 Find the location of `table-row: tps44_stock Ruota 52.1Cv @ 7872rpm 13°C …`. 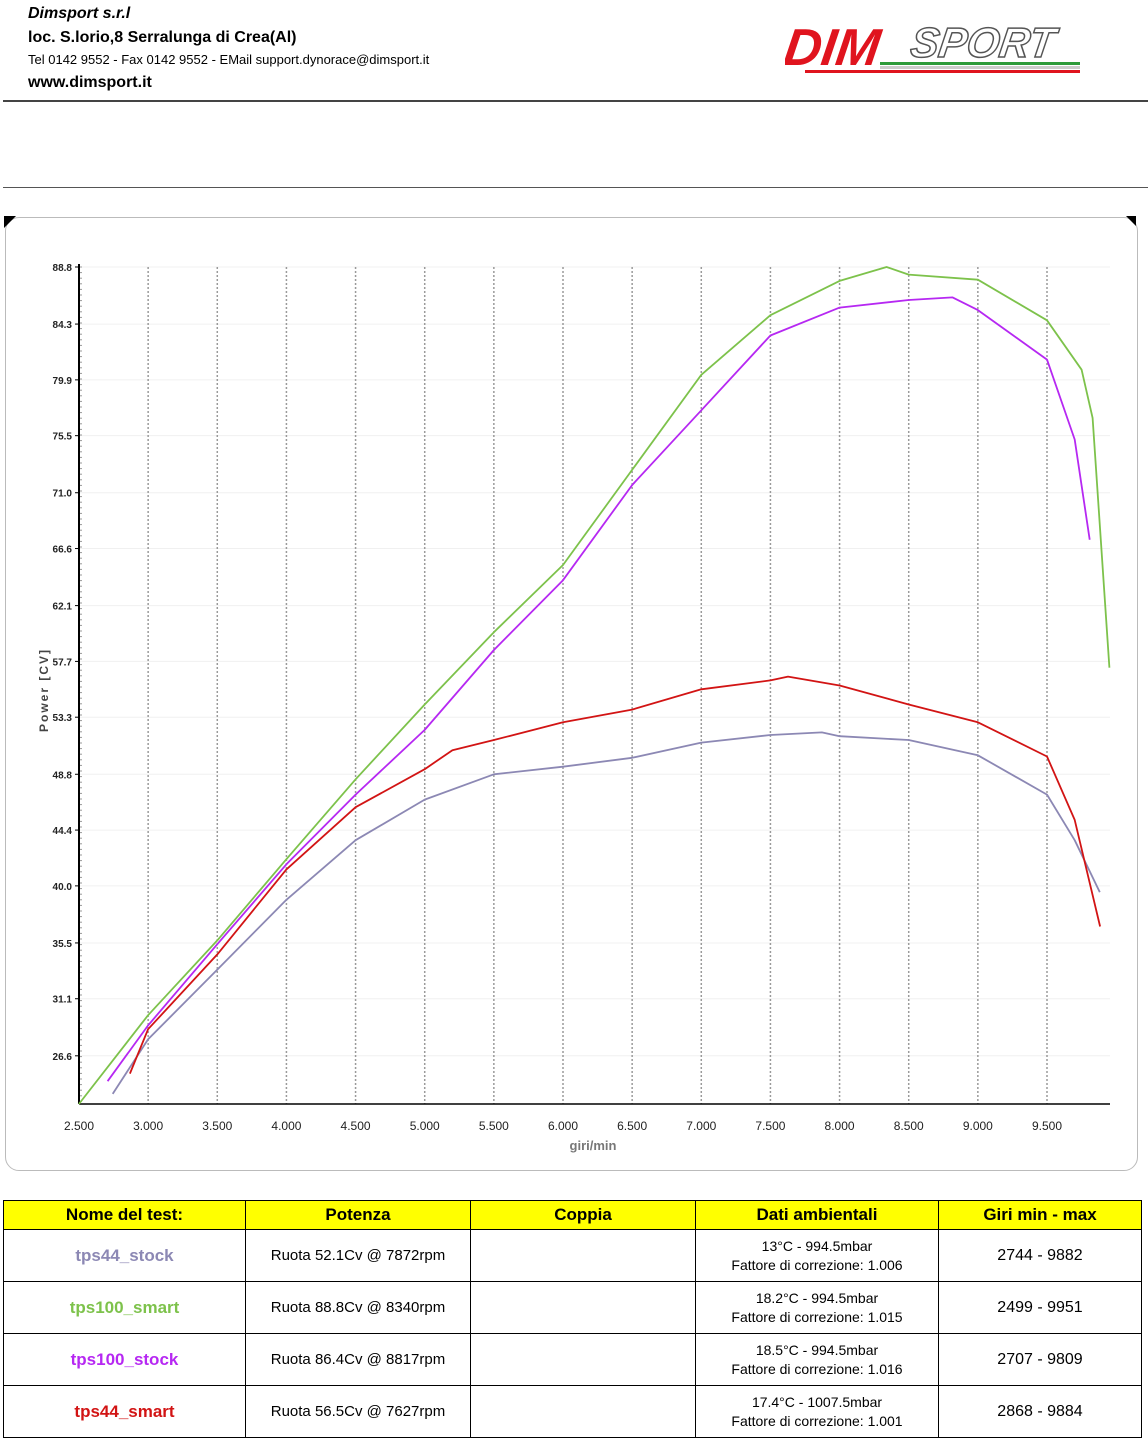

table-row: tps44_stock Ruota 52.1Cv @ 7872rpm 13°C … is located at coordinates (572, 1255).